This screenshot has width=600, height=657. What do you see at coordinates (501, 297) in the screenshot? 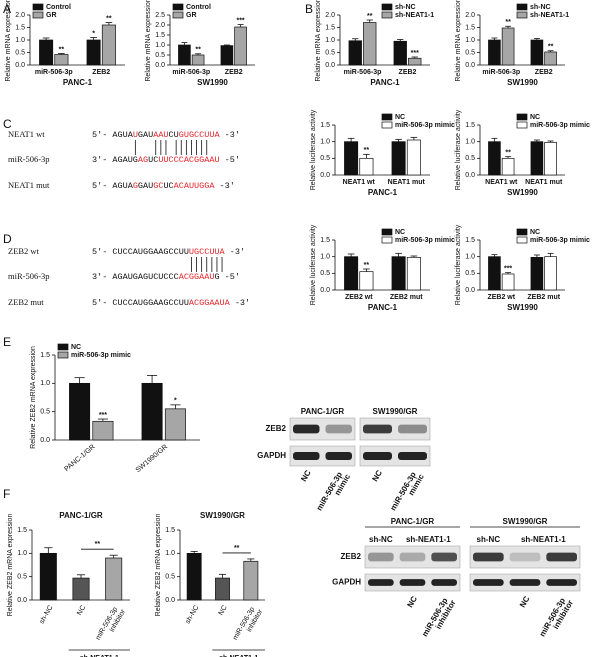
I see `x-tick-label: ZEB2 wt` at bounding box center [501, 297].